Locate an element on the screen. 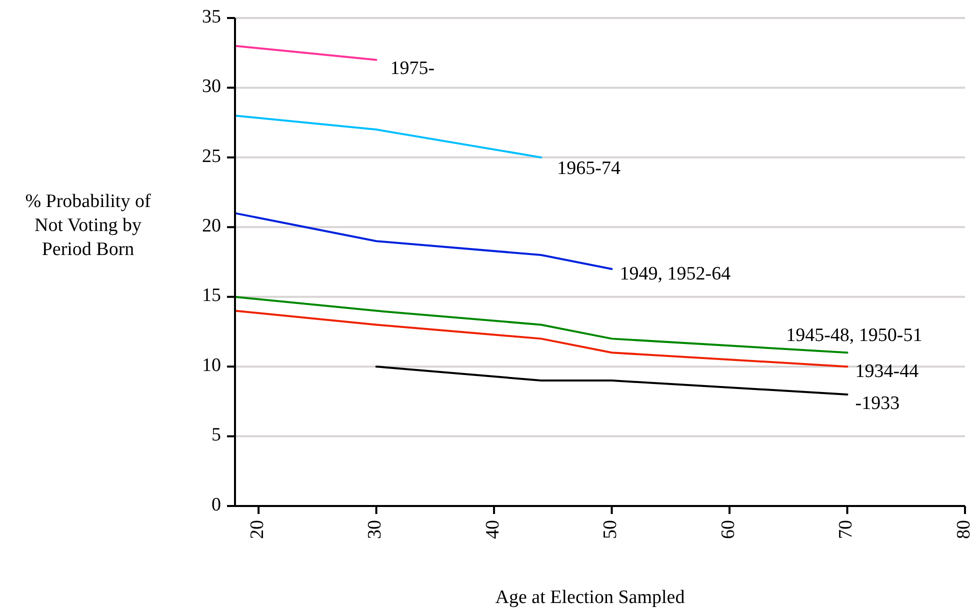  series-label: 1945-48, 1950-51 is located at coordinates (854, 335).